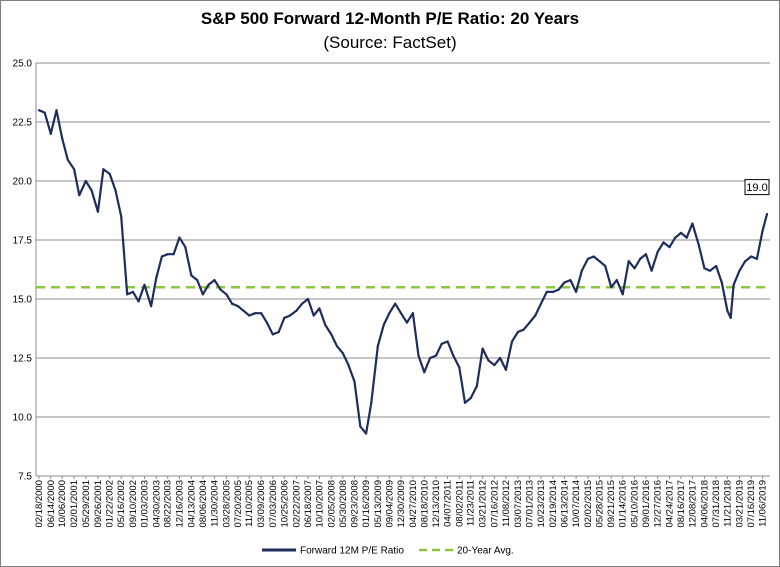 The width and height of the screenshot is (780, 567). I want to click on x-tick-label: 08/02/2011, so click(459, 503).